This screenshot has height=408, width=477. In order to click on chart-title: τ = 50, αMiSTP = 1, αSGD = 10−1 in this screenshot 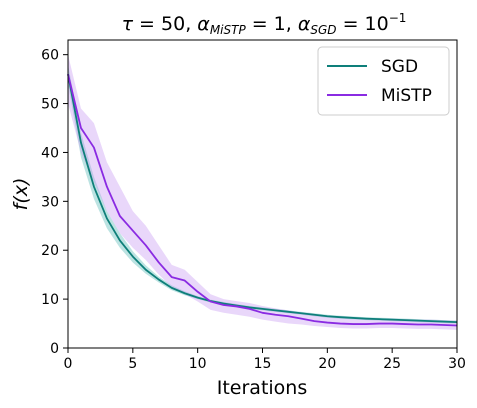, I will do `click(264, 24)`.